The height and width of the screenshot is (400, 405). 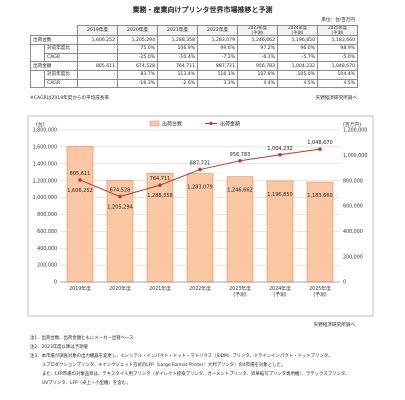 I want to click on table-cell: 1,246,662, so click(x=257, y=40).